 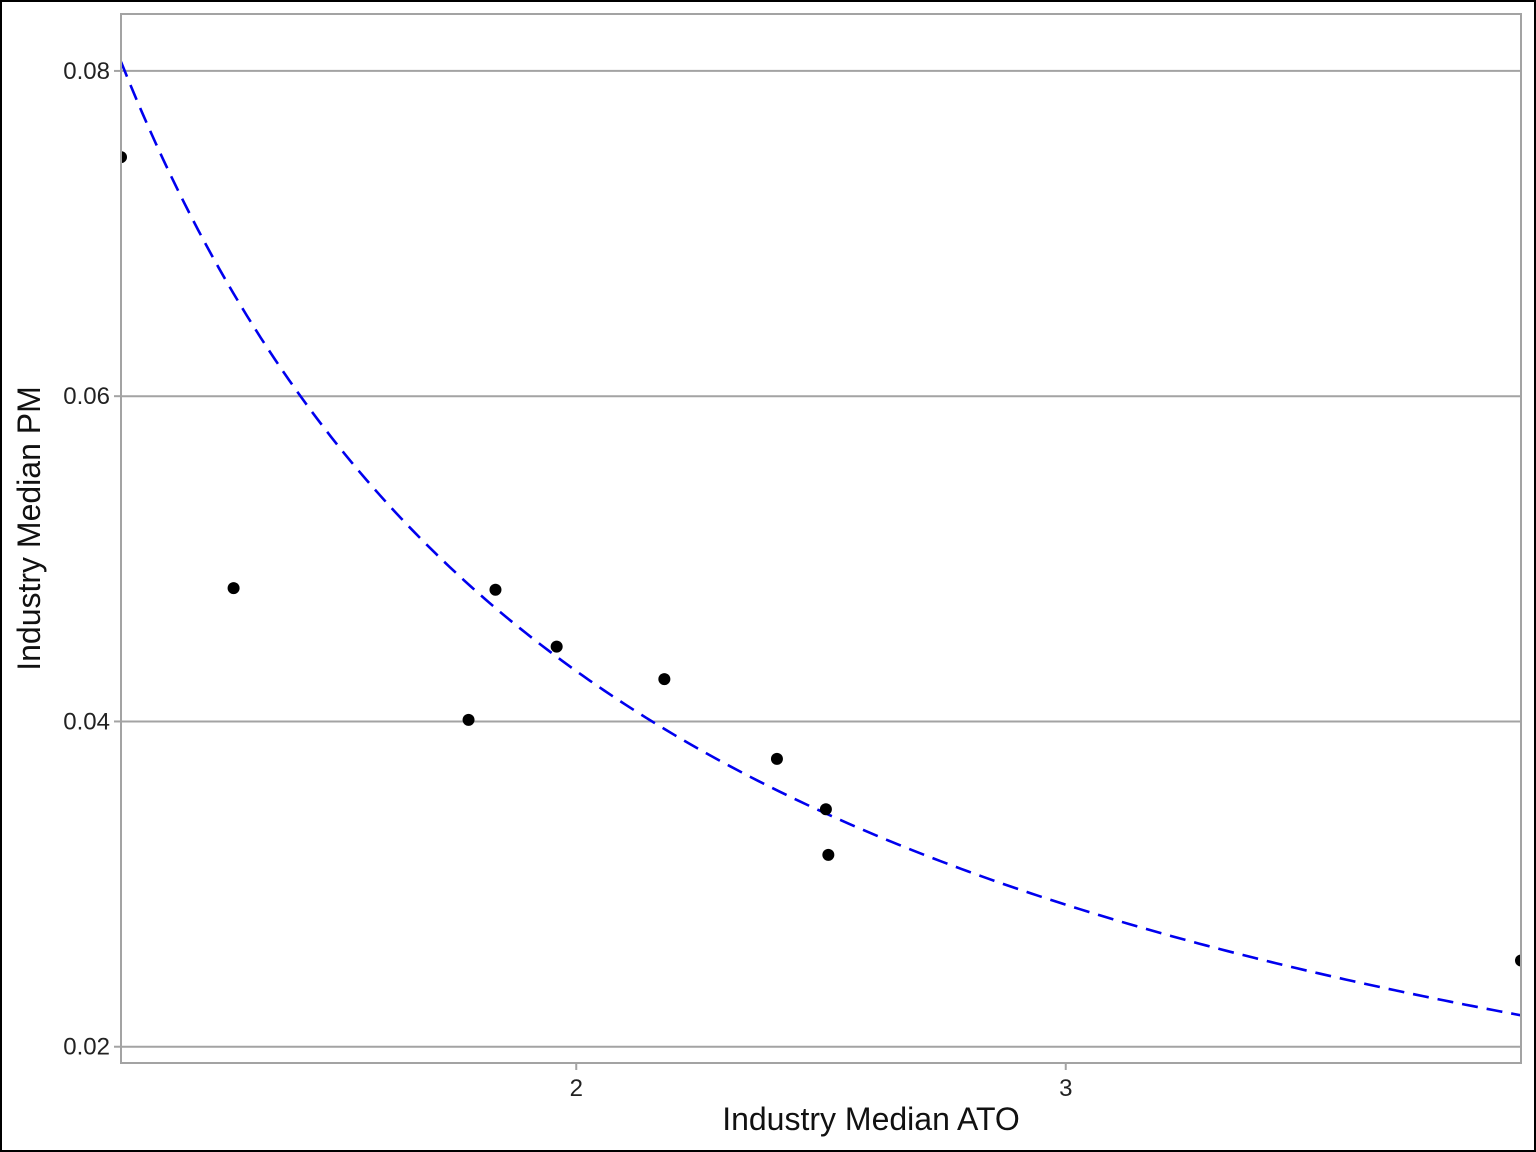 I want to click on y-tick-label: 0.08, so click(x=86, y=71).